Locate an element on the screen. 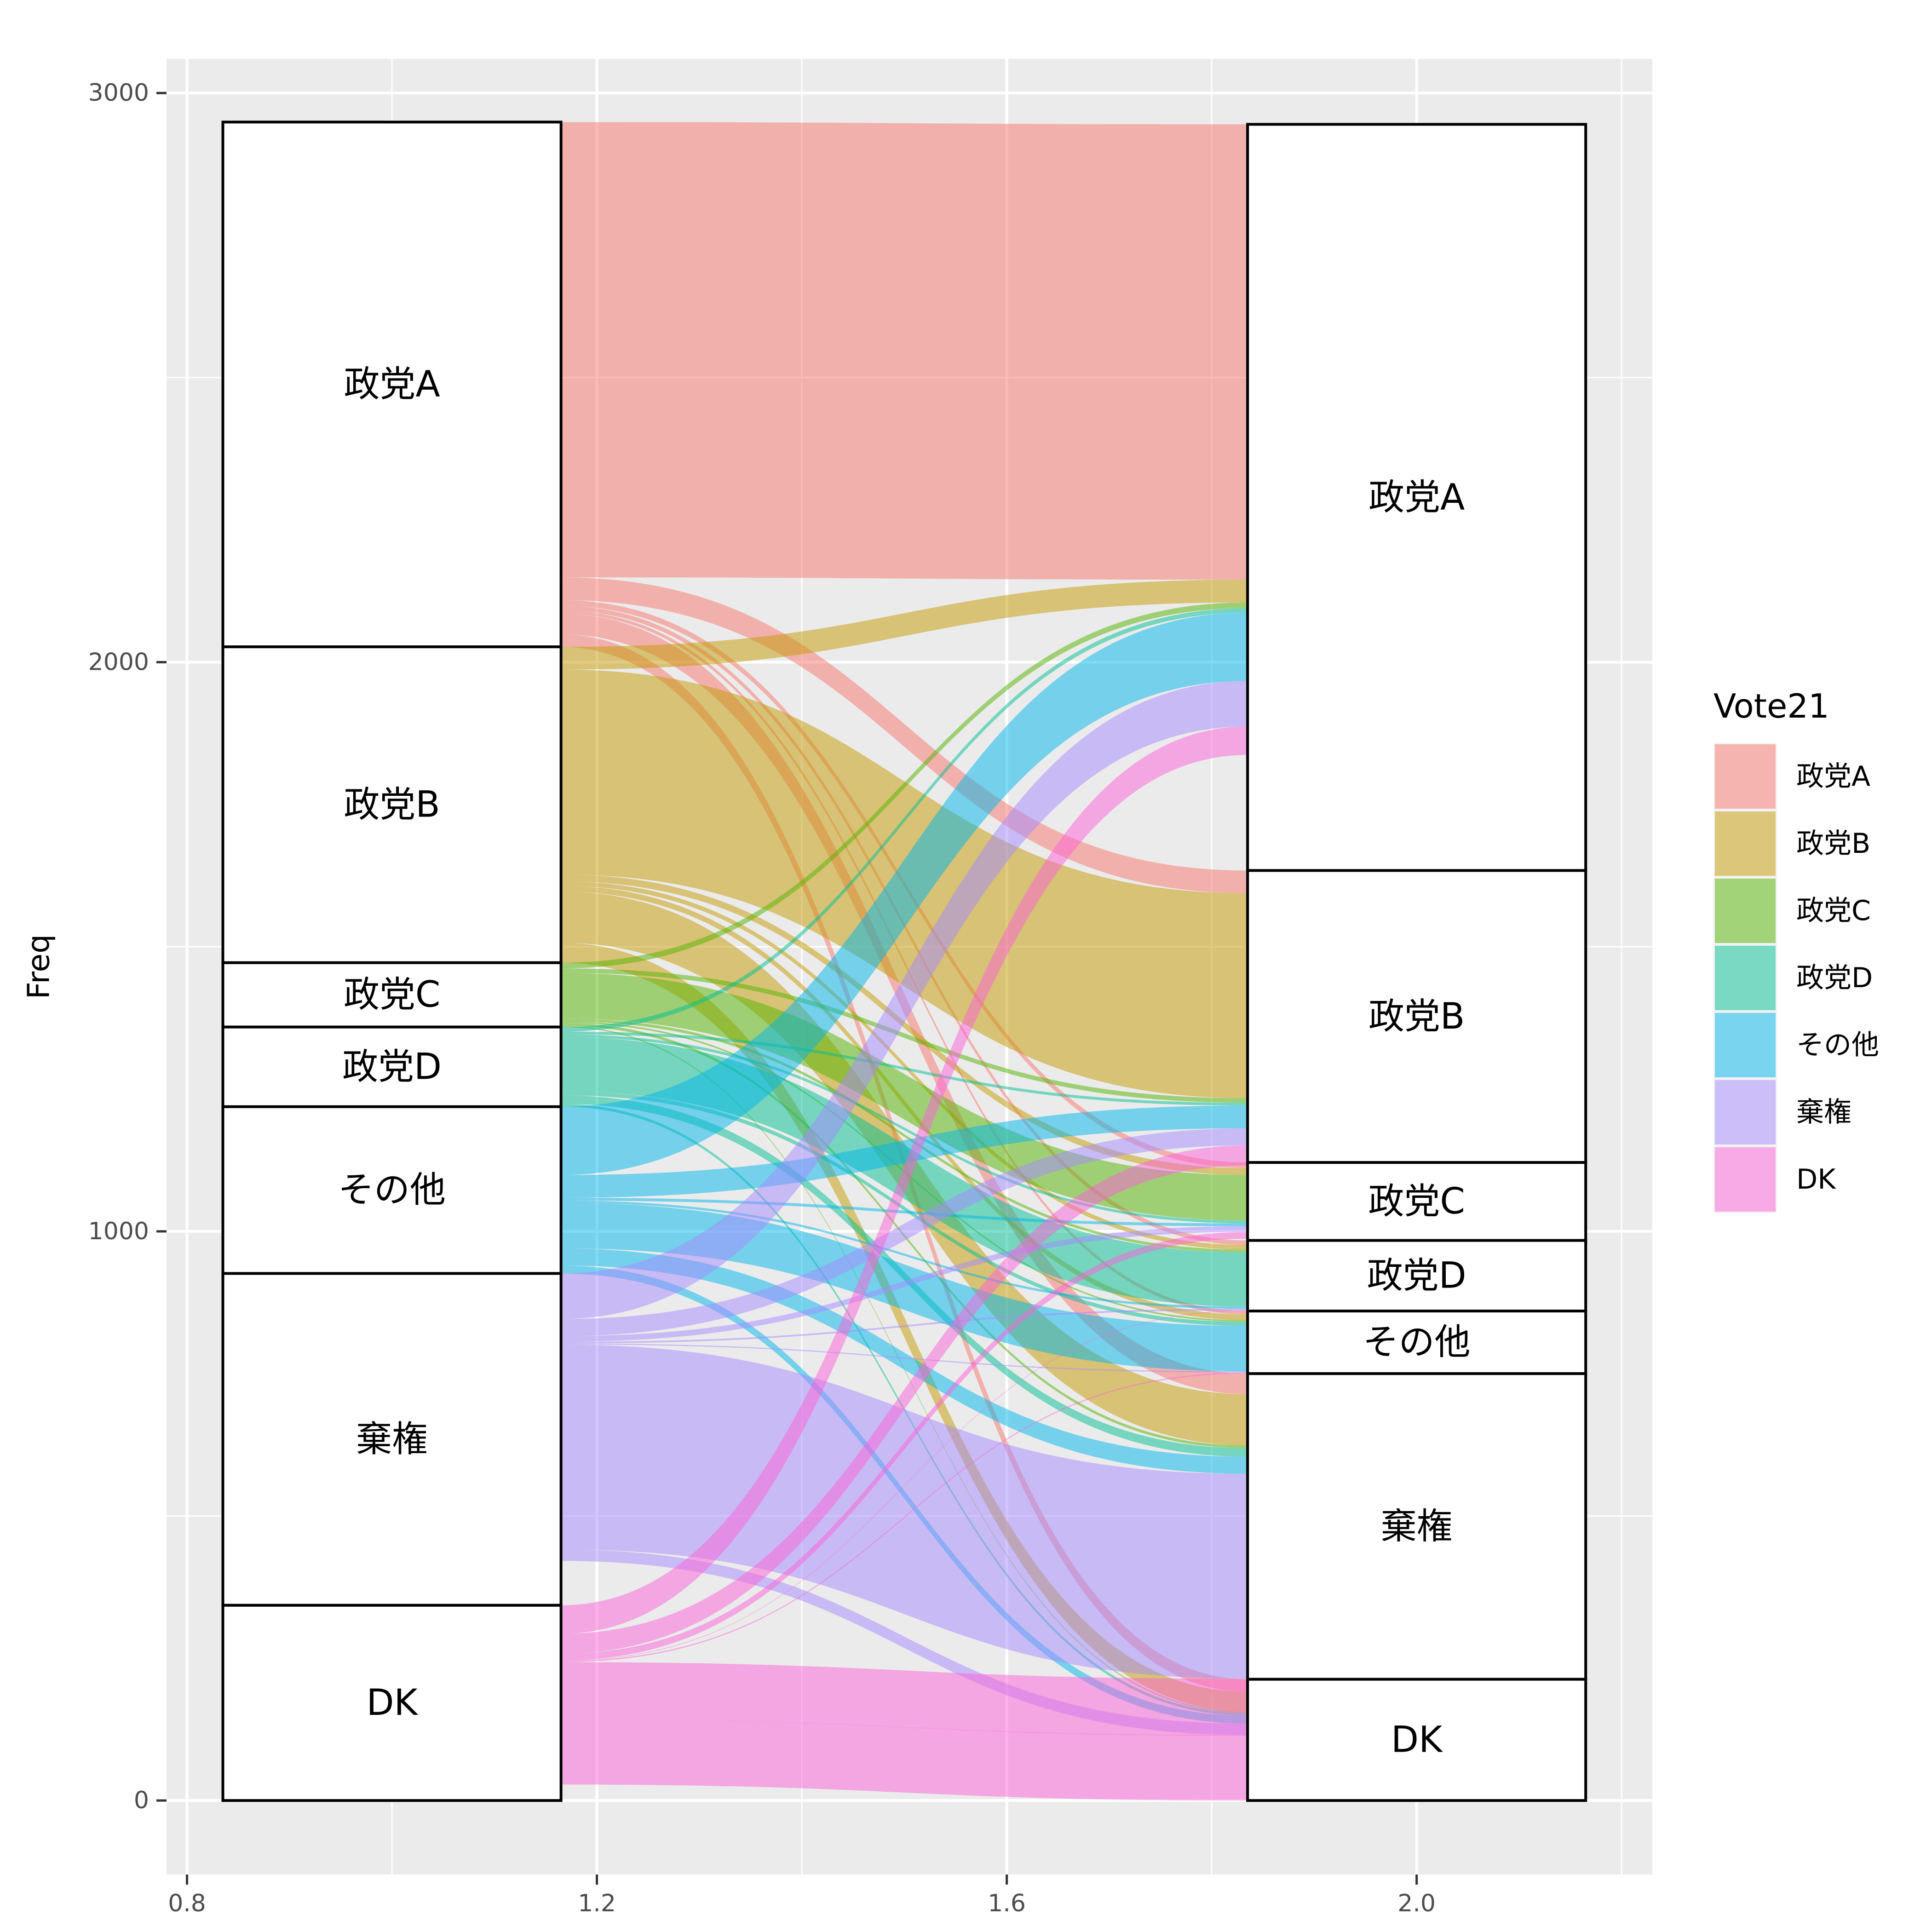 Image resolution: width=1932 pixels, height=1932 pixels. y-tick-label: 1000 is located at coordinates (118, 1231).